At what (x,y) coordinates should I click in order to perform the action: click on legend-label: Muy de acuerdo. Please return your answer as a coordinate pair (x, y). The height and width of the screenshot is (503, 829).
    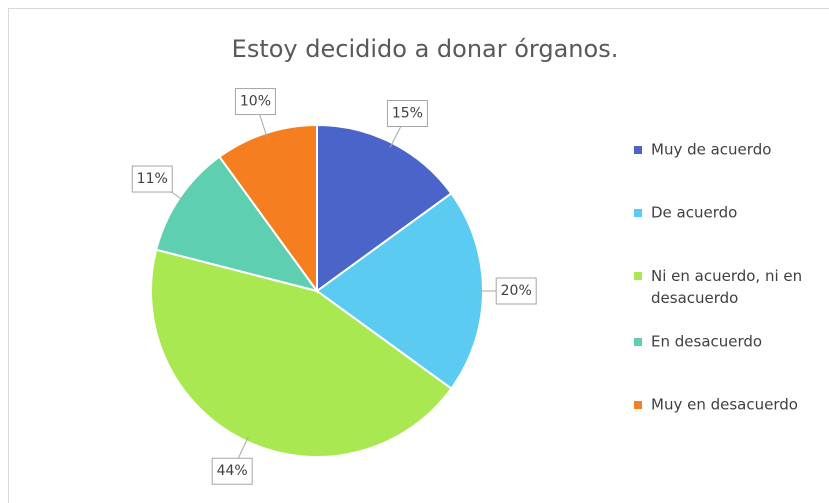
    Looking at the image, I should click on (711, 150).